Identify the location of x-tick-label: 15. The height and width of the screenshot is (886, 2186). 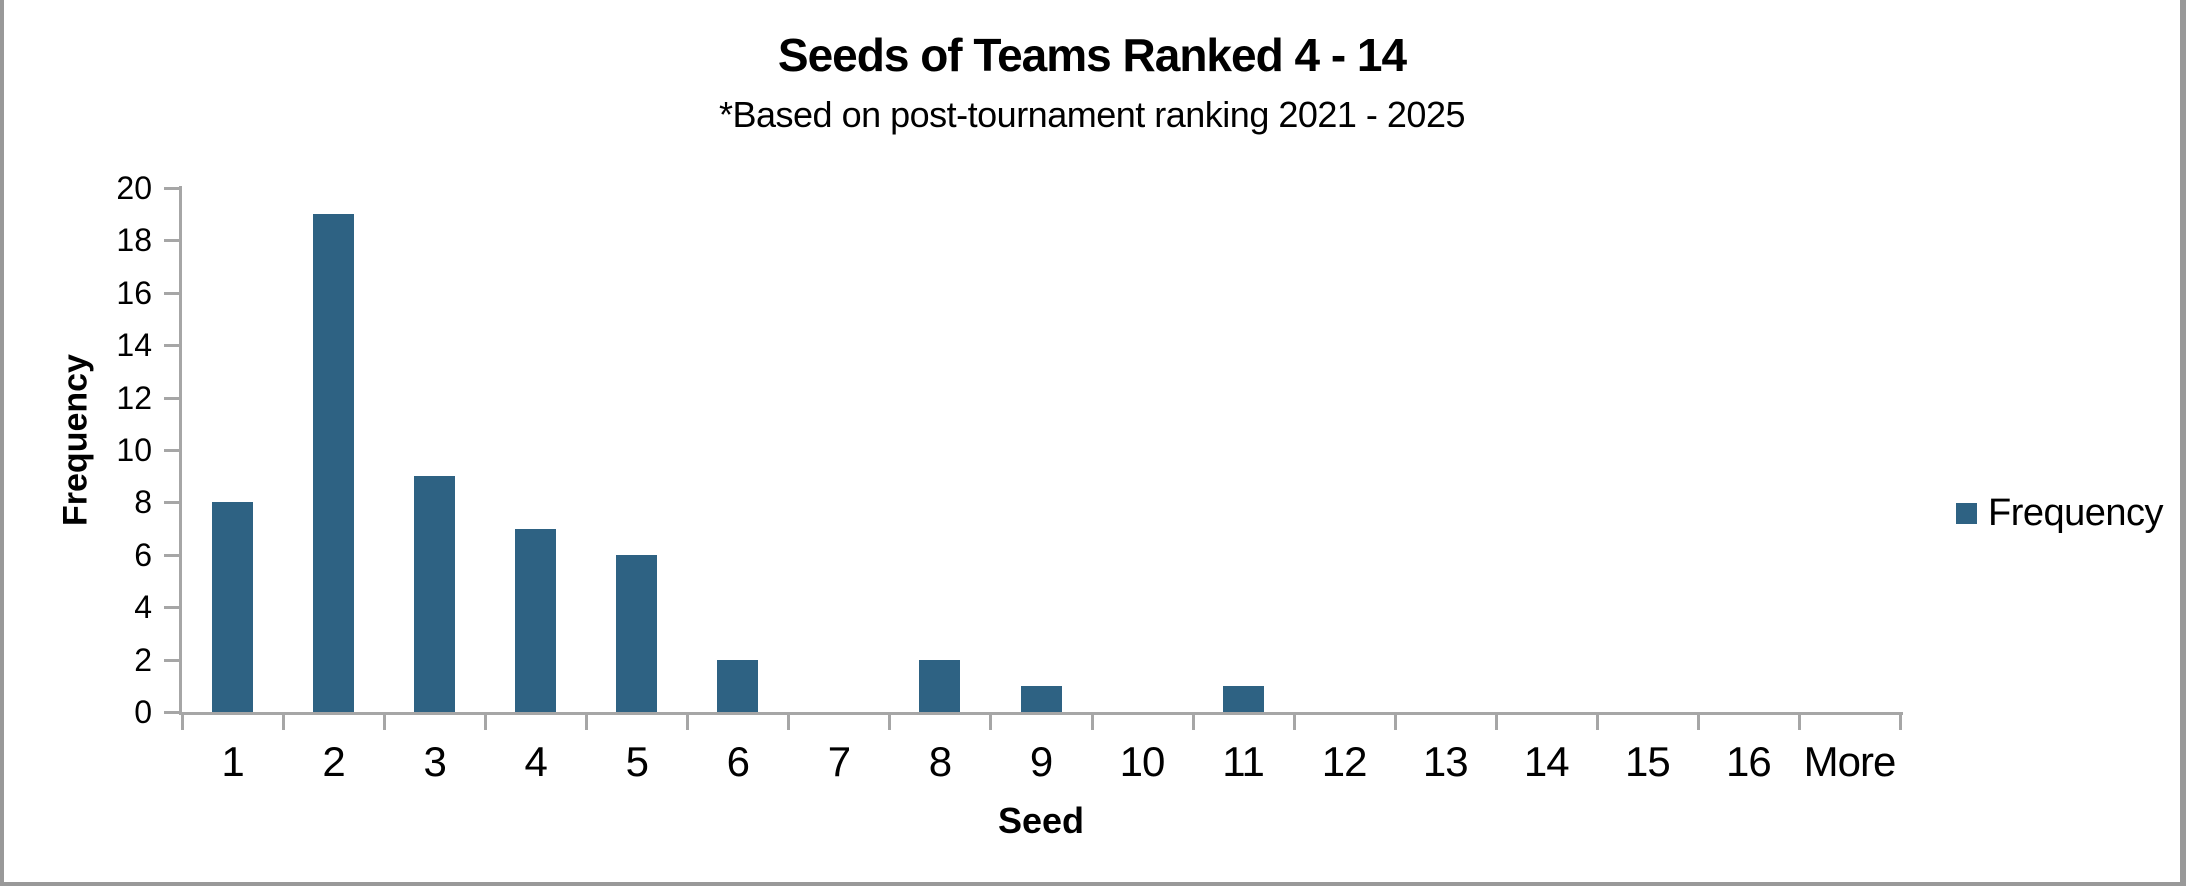
(1647, 761).